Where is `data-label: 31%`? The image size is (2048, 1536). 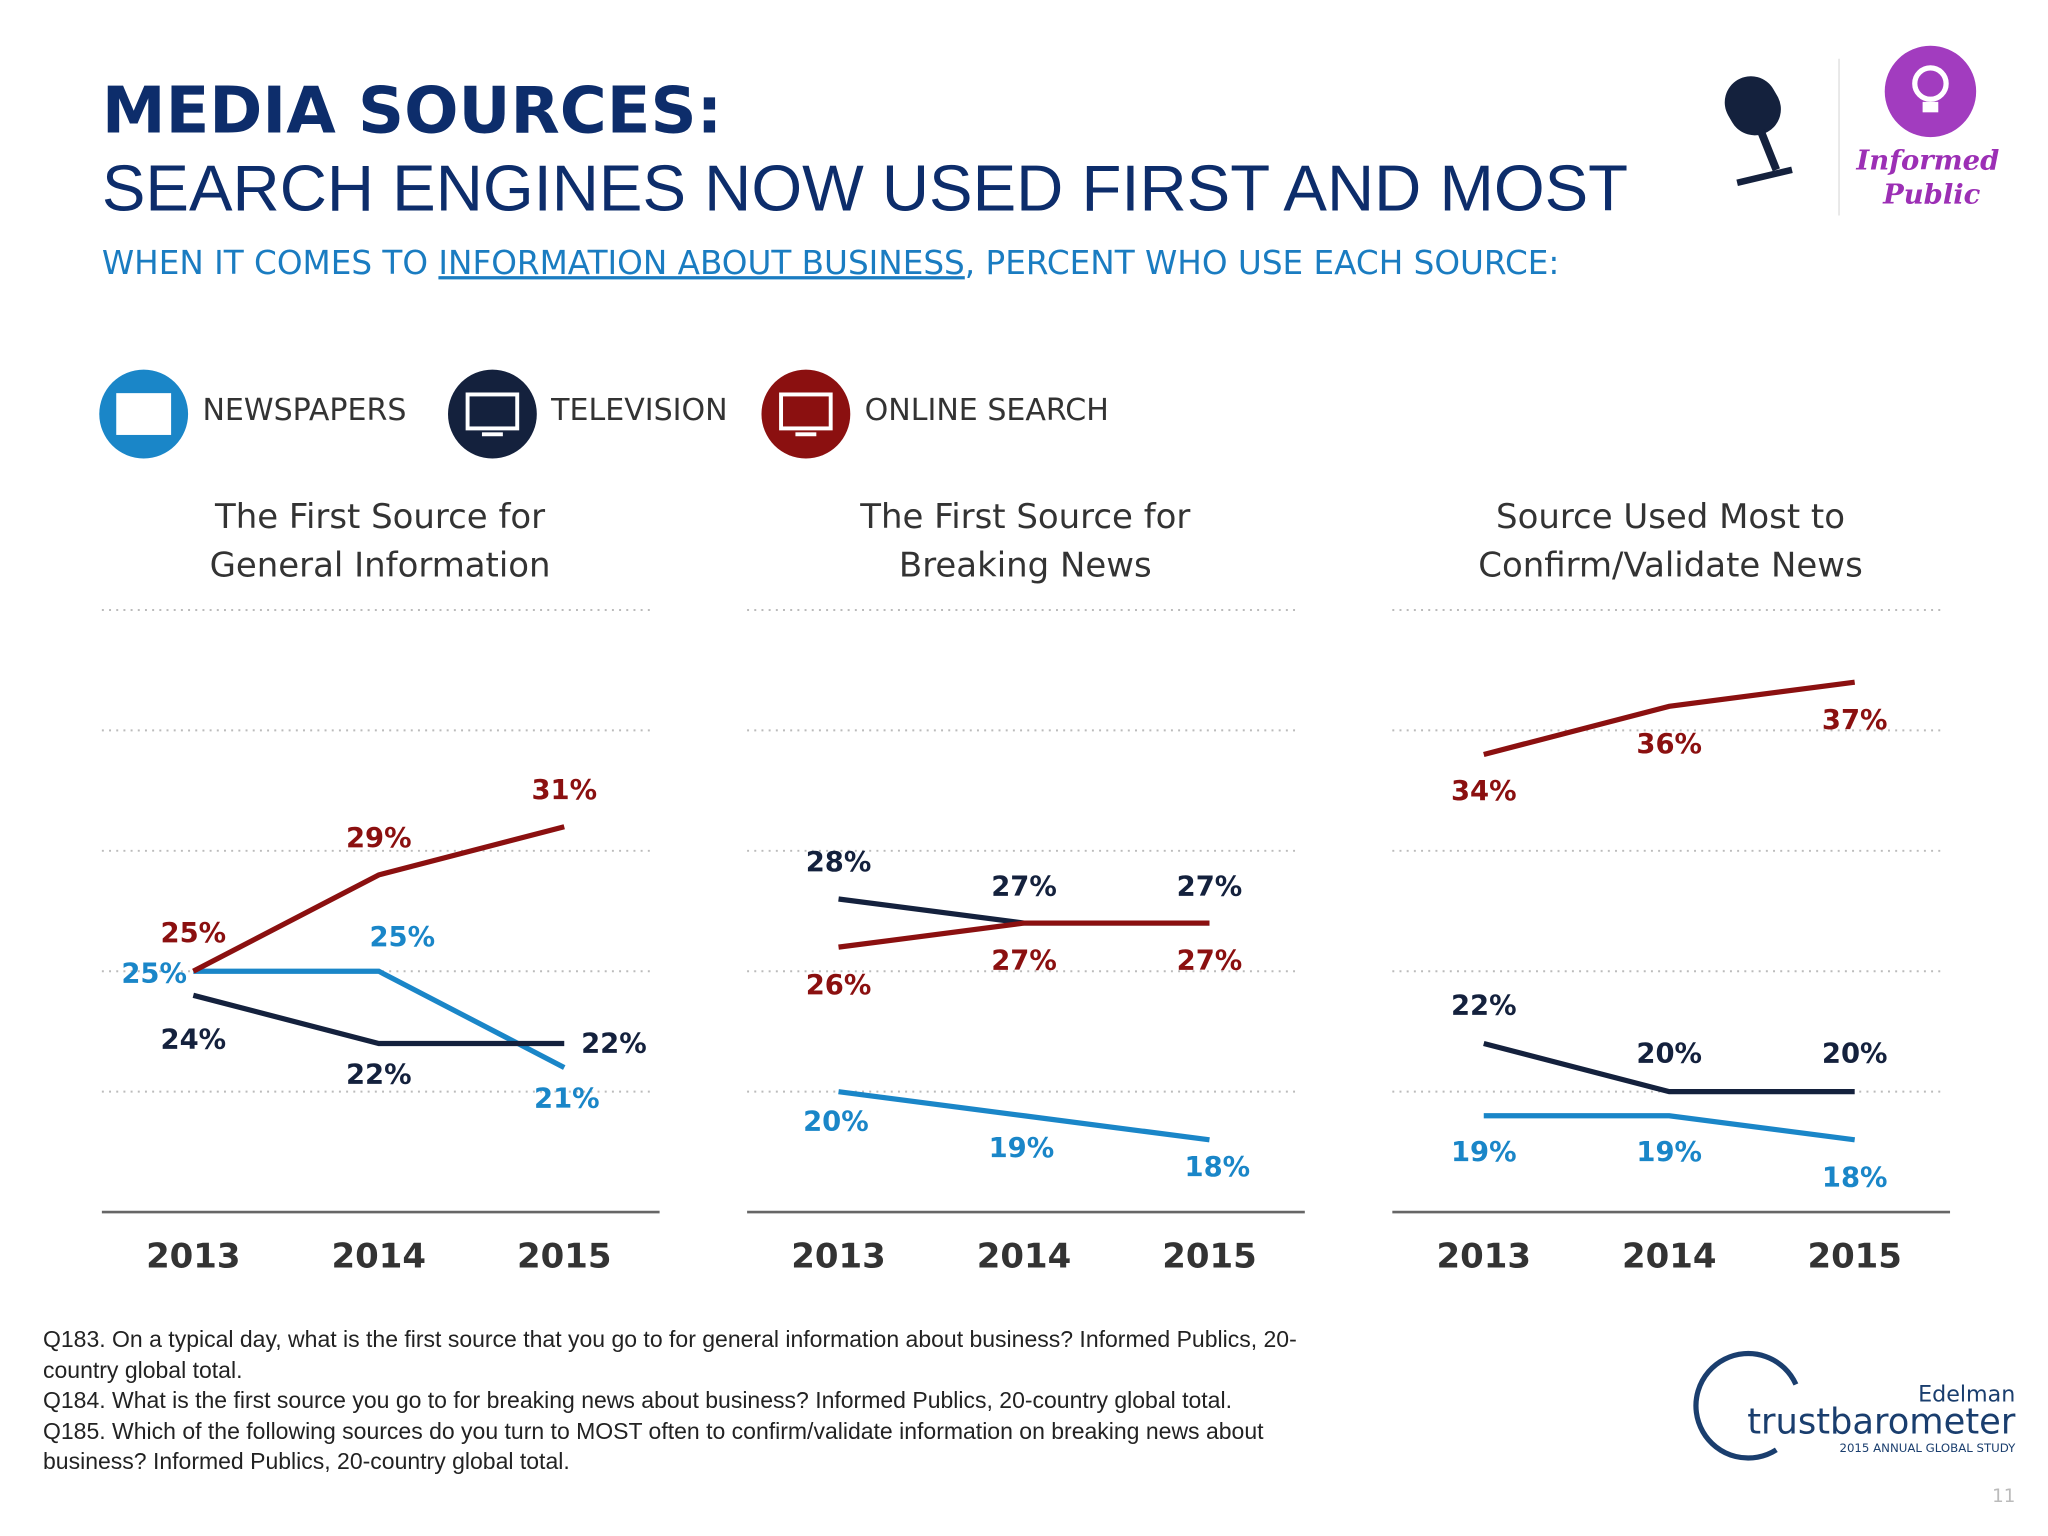 data-label: 31% is located at coordinates (564, 790).